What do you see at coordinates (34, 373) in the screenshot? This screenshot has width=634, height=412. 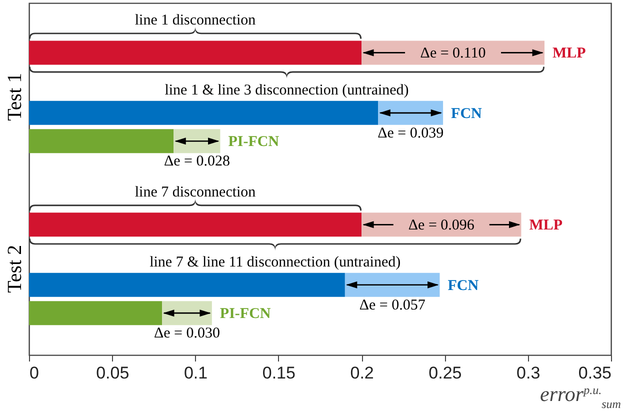 I see `x-tick-label: 0` at bounding box center [34, 373].